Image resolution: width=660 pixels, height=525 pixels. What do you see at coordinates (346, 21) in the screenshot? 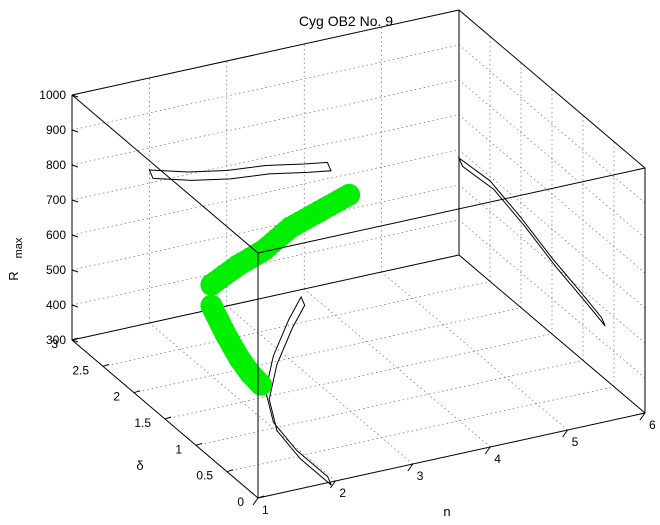
I see `chart-title: Cyg OB2 No. 9` at bounding box center [346, 21].